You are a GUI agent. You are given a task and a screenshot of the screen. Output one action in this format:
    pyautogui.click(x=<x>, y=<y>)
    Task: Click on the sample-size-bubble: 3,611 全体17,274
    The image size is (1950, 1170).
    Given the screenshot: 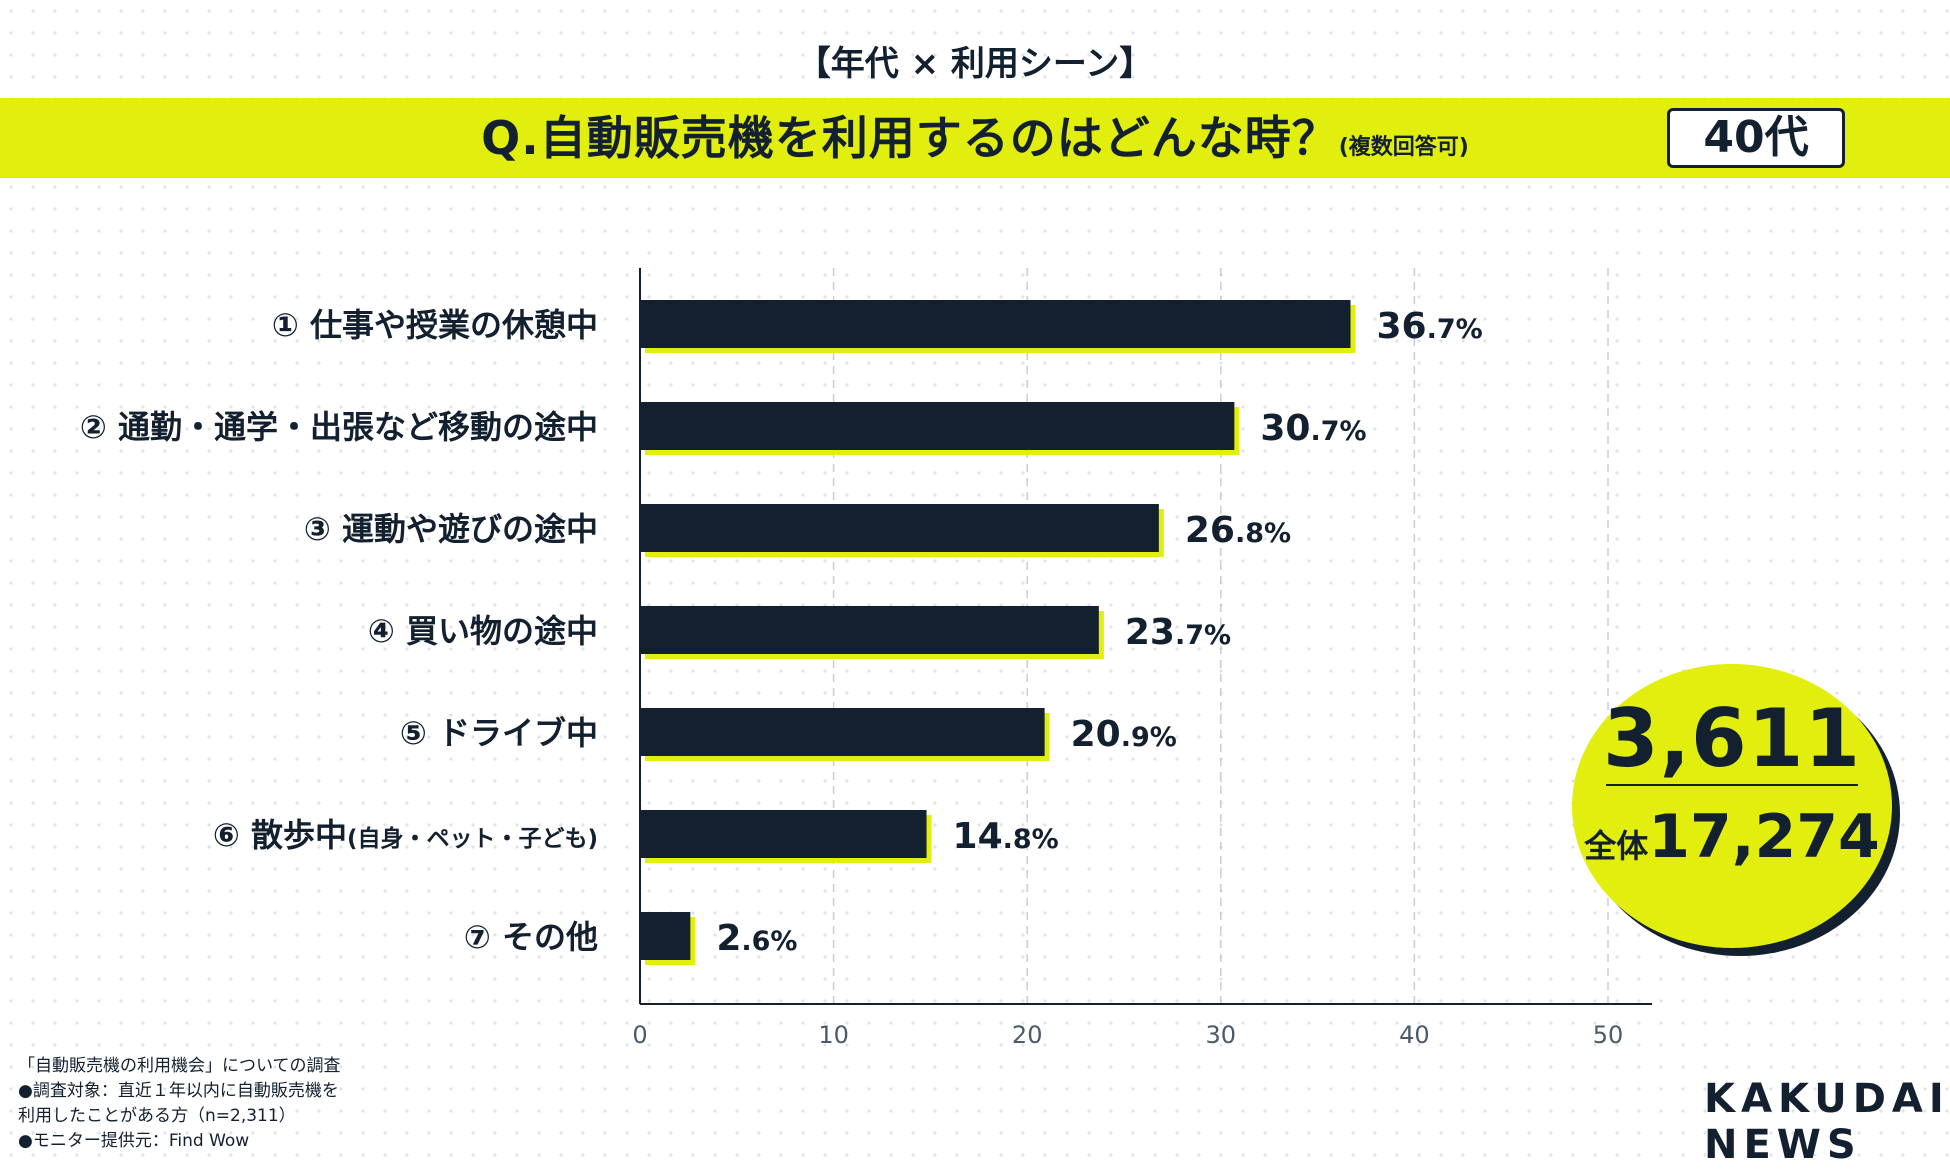 What is the action you would take?
    pyautogui.click(x=1736, y=810)
    